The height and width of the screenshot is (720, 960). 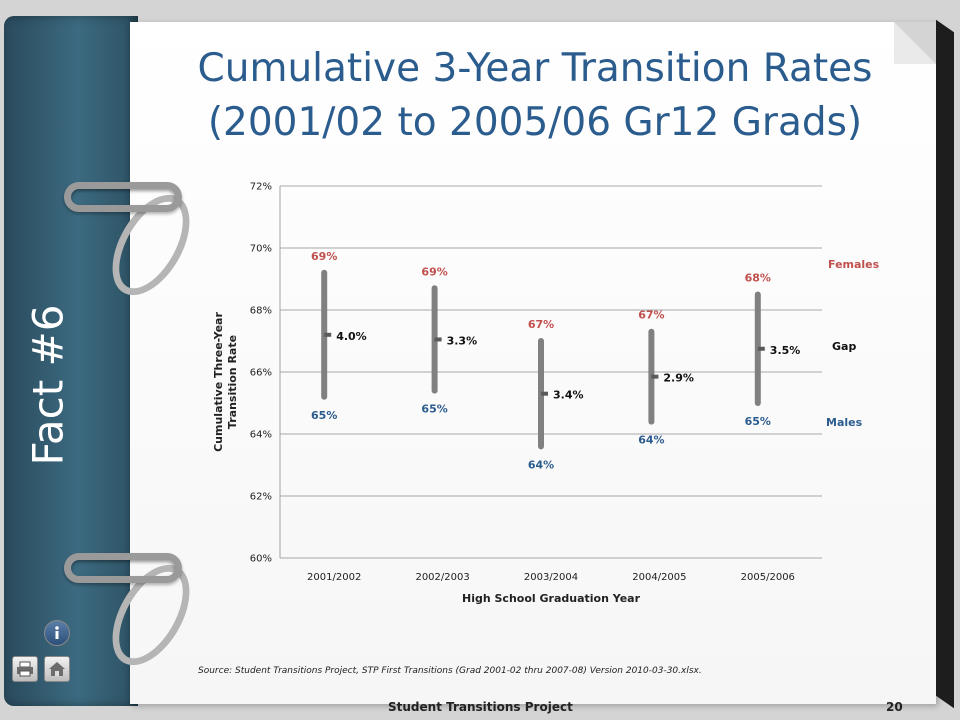 I want to click on gap-value-label: 3.5%, so click(x=785, y=350).